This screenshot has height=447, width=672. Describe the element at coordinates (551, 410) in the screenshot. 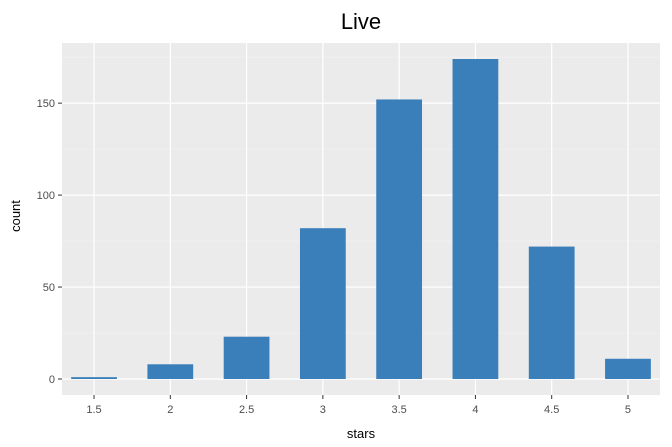

I see `x-tick-label: 4.5` at that location.